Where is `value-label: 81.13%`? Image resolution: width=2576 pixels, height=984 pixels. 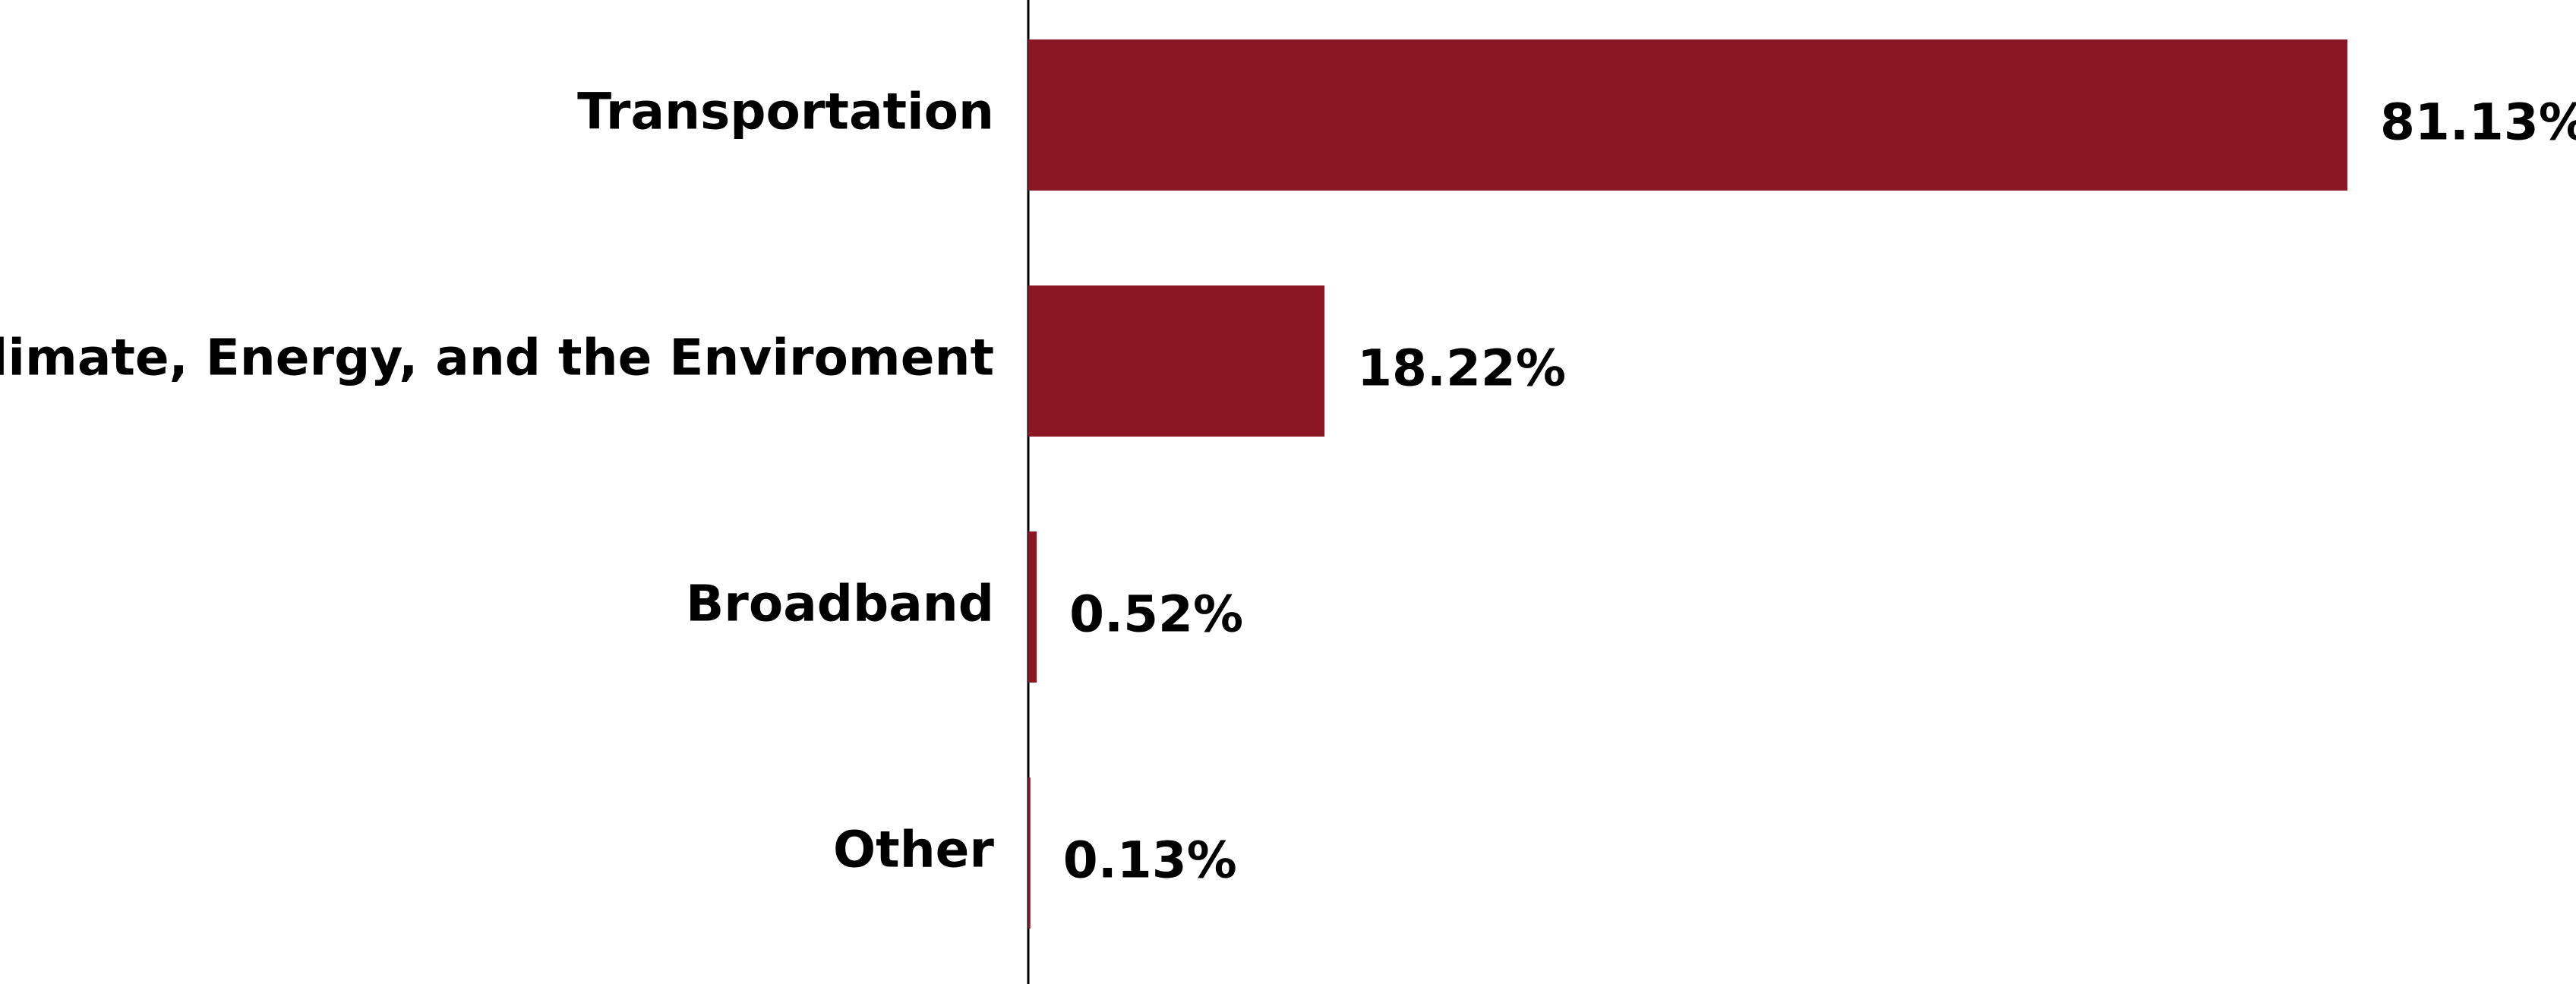 value-label: 81.13% is located at coordinates (2478, 123).